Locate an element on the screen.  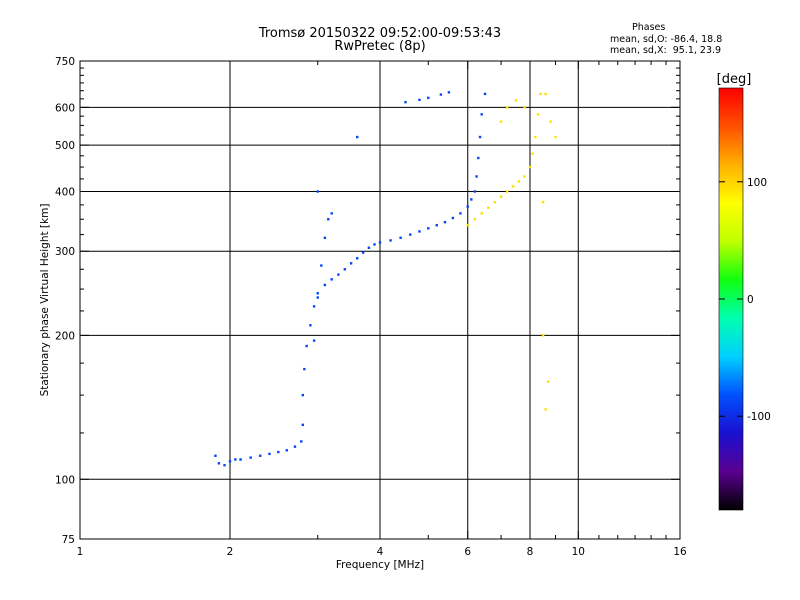
colorbar-unit-label: [deg] is located at coordinates (734, 79).